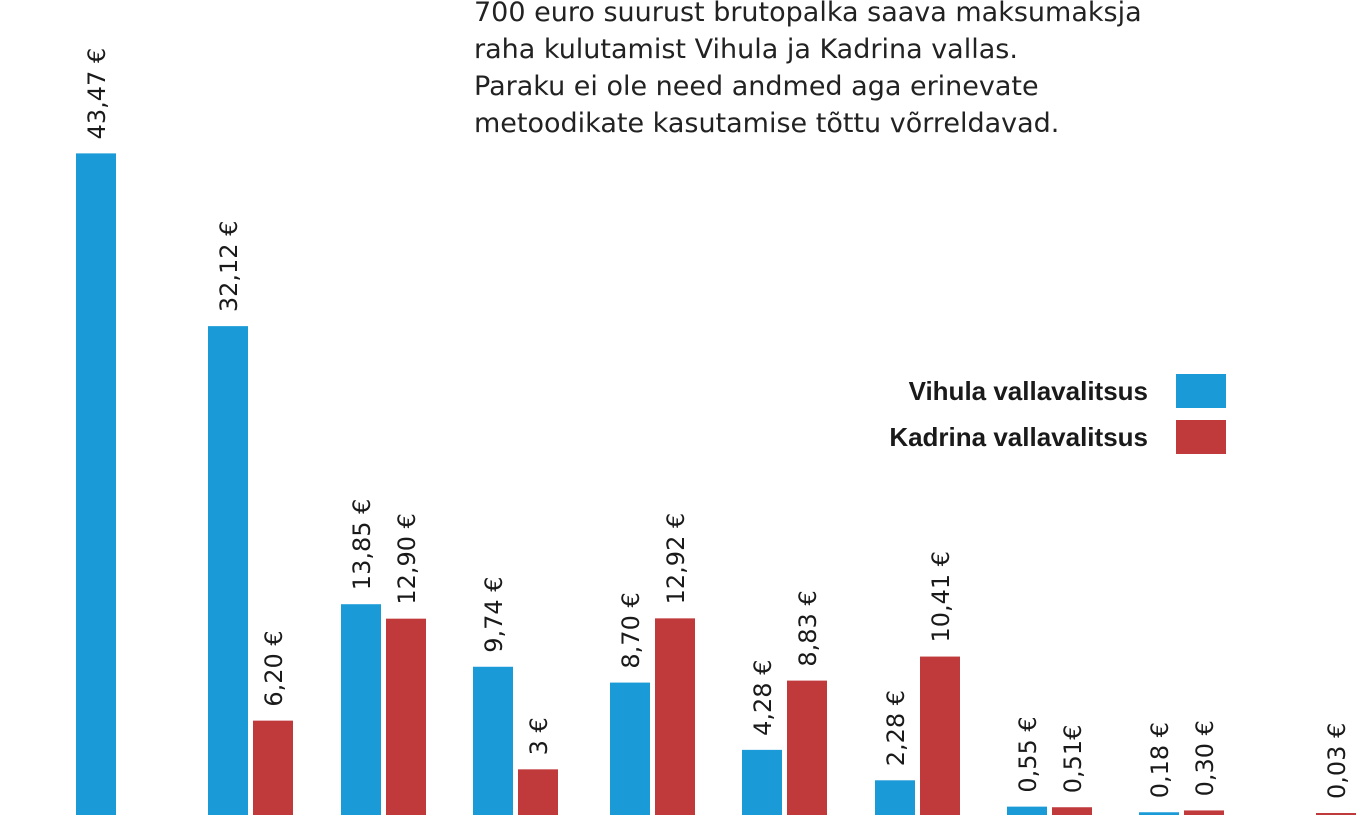 This screenshot has height=820, width=1370. I want to click on value-label: 0,51€, so click(1073, 759).